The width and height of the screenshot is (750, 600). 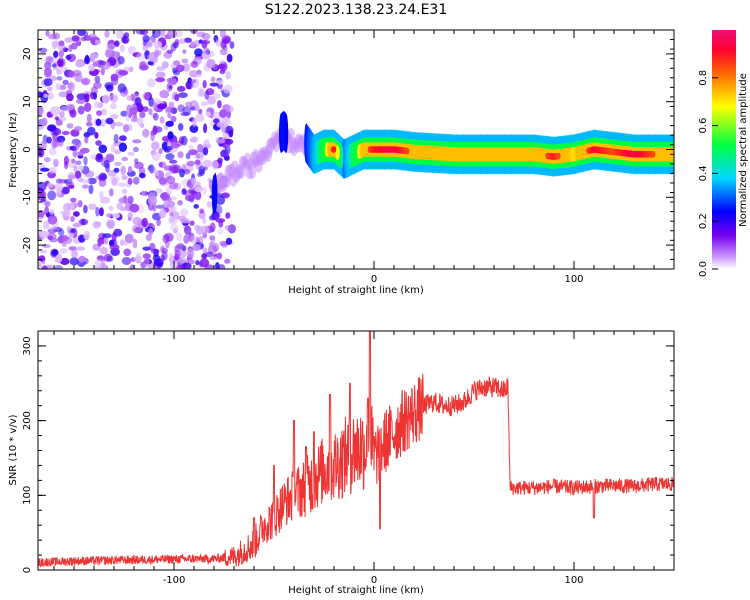 What do you see at coordinates (703, 78) in the screenshot?
I see `colorbar-tick-label: 0.8` at bounding box center [703, 78].